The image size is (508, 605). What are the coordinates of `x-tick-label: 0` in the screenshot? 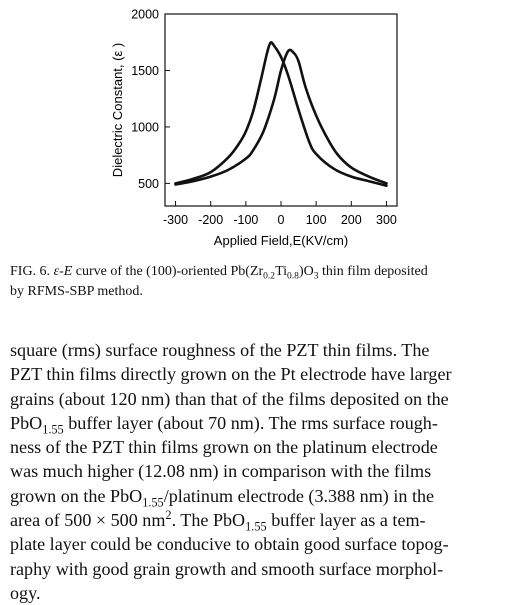 It's located at (281, 220).